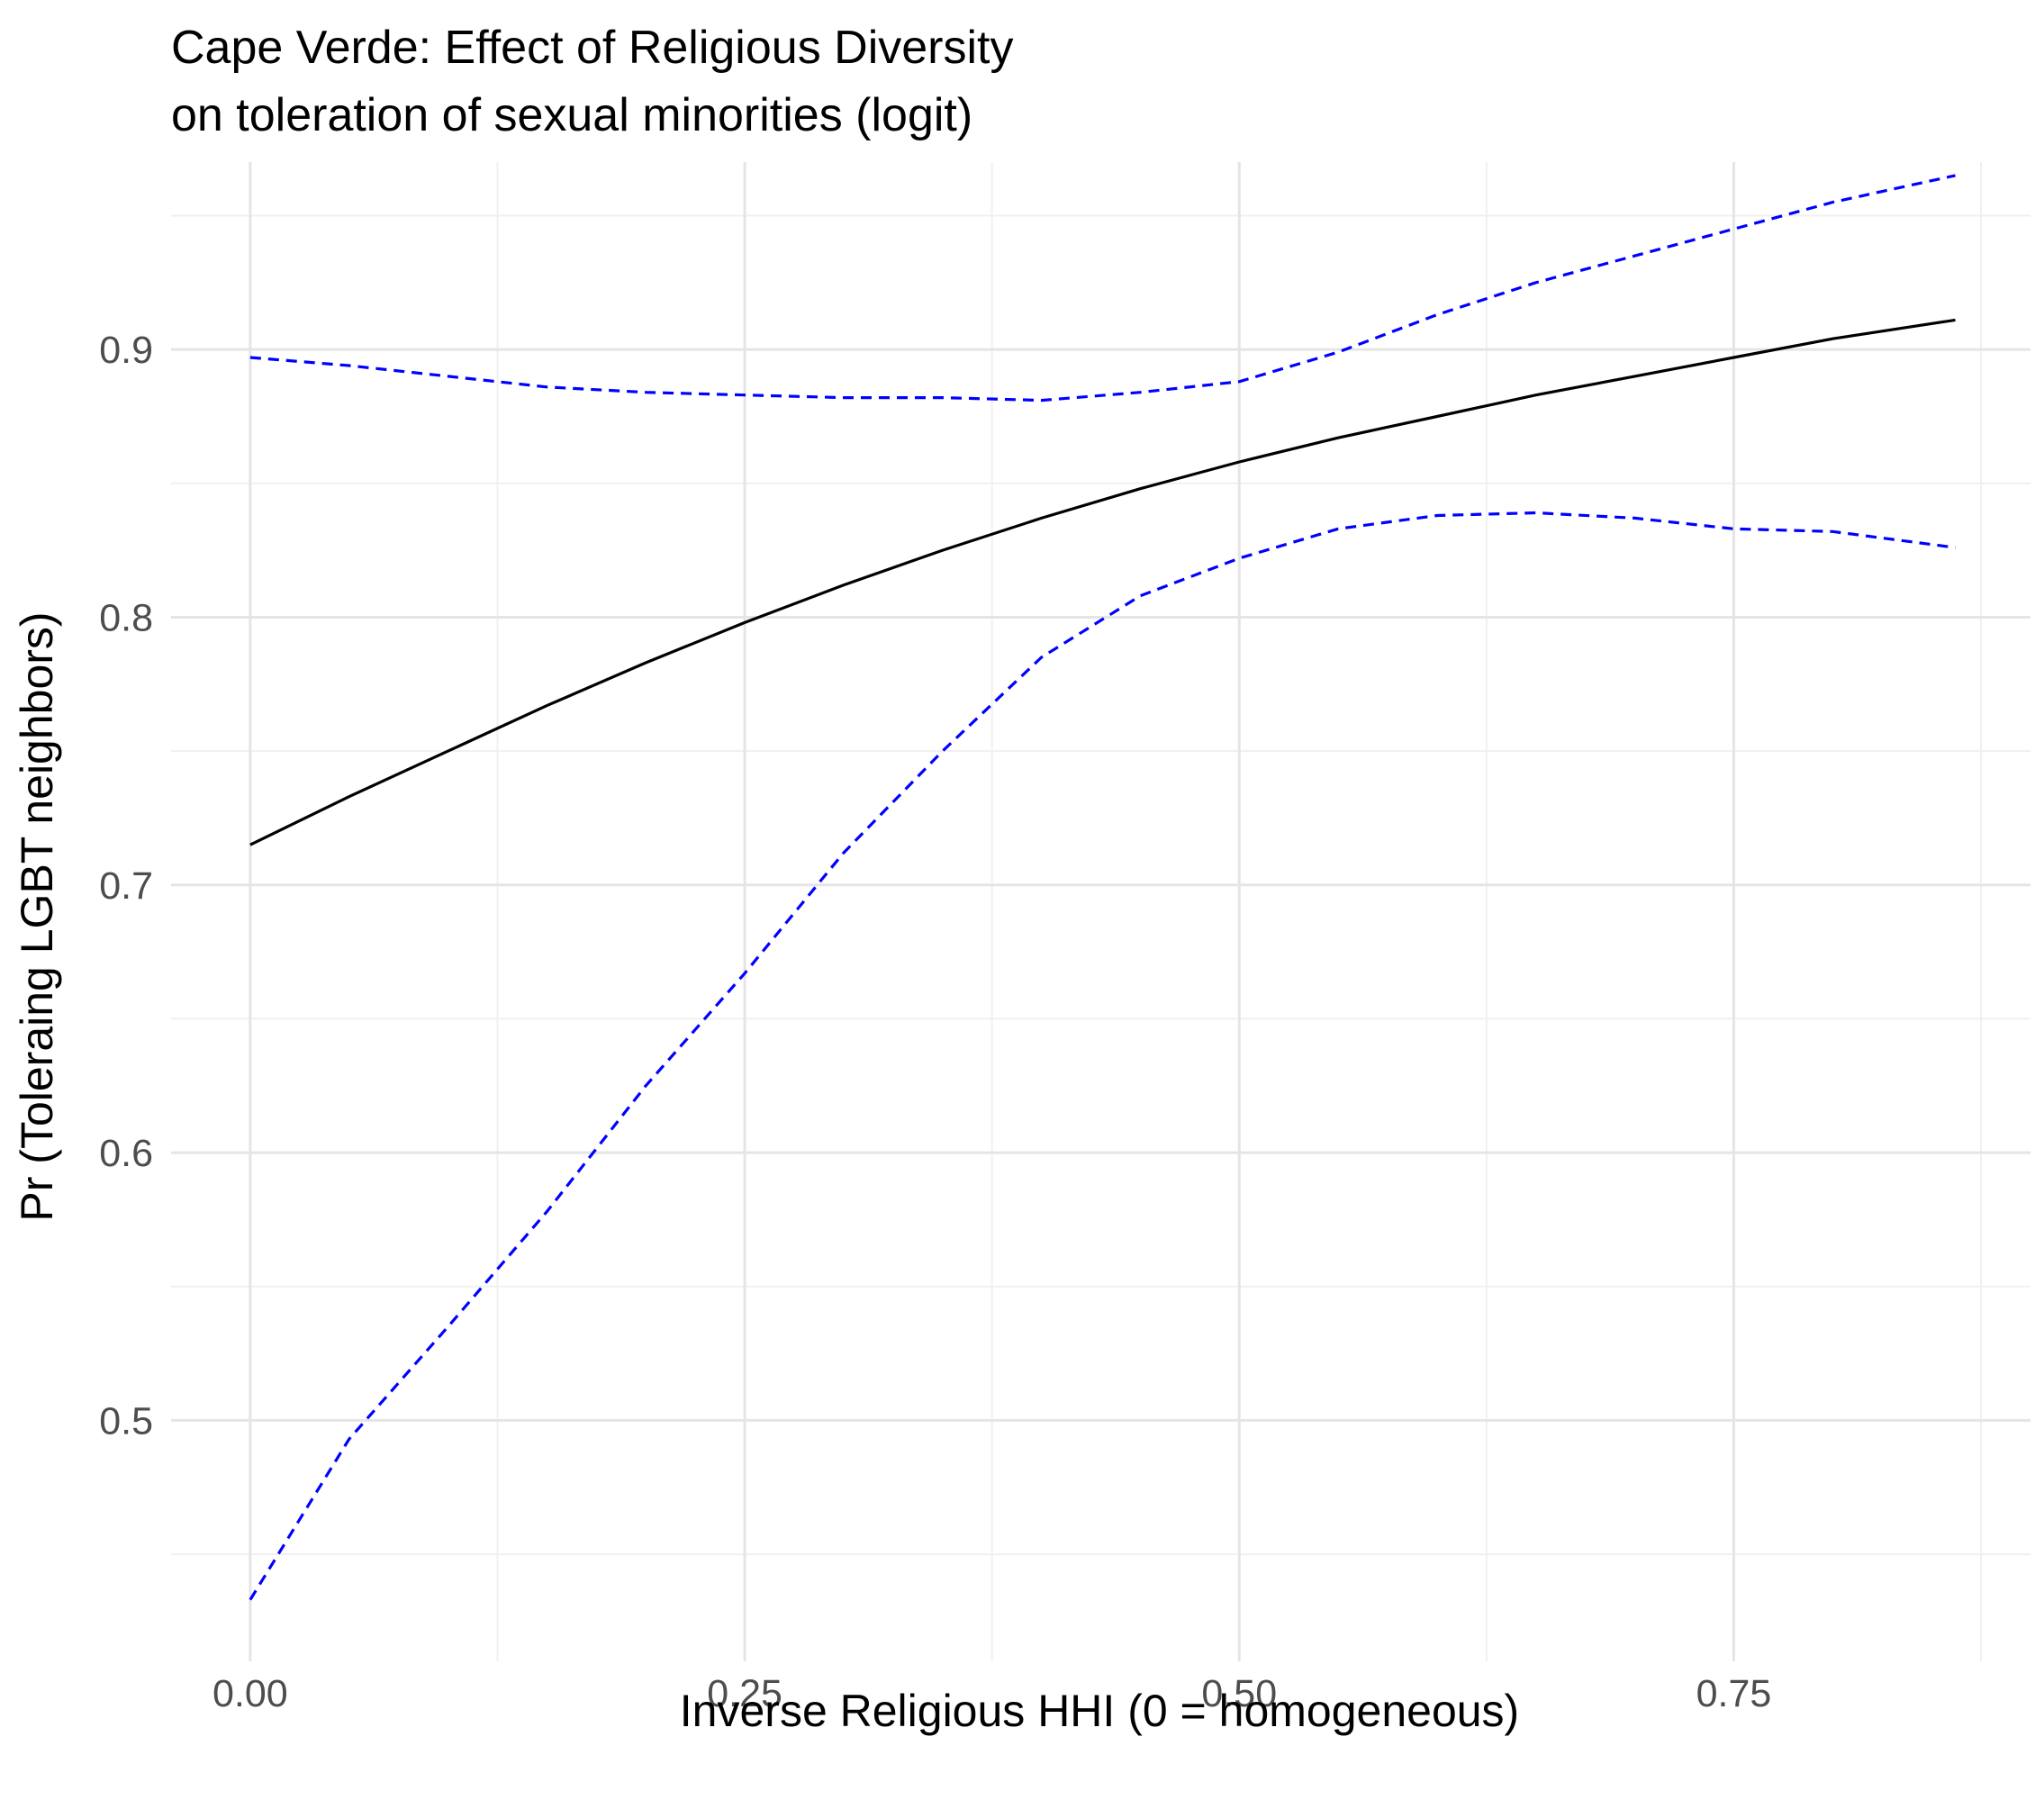 Image resolution: width=2044 pixels, height=1800 pixels. What do you see at coordinates (250, 1693) in the screenshot?
I see `x-tick-label: 0.00` at bounding box center [250, 1693].